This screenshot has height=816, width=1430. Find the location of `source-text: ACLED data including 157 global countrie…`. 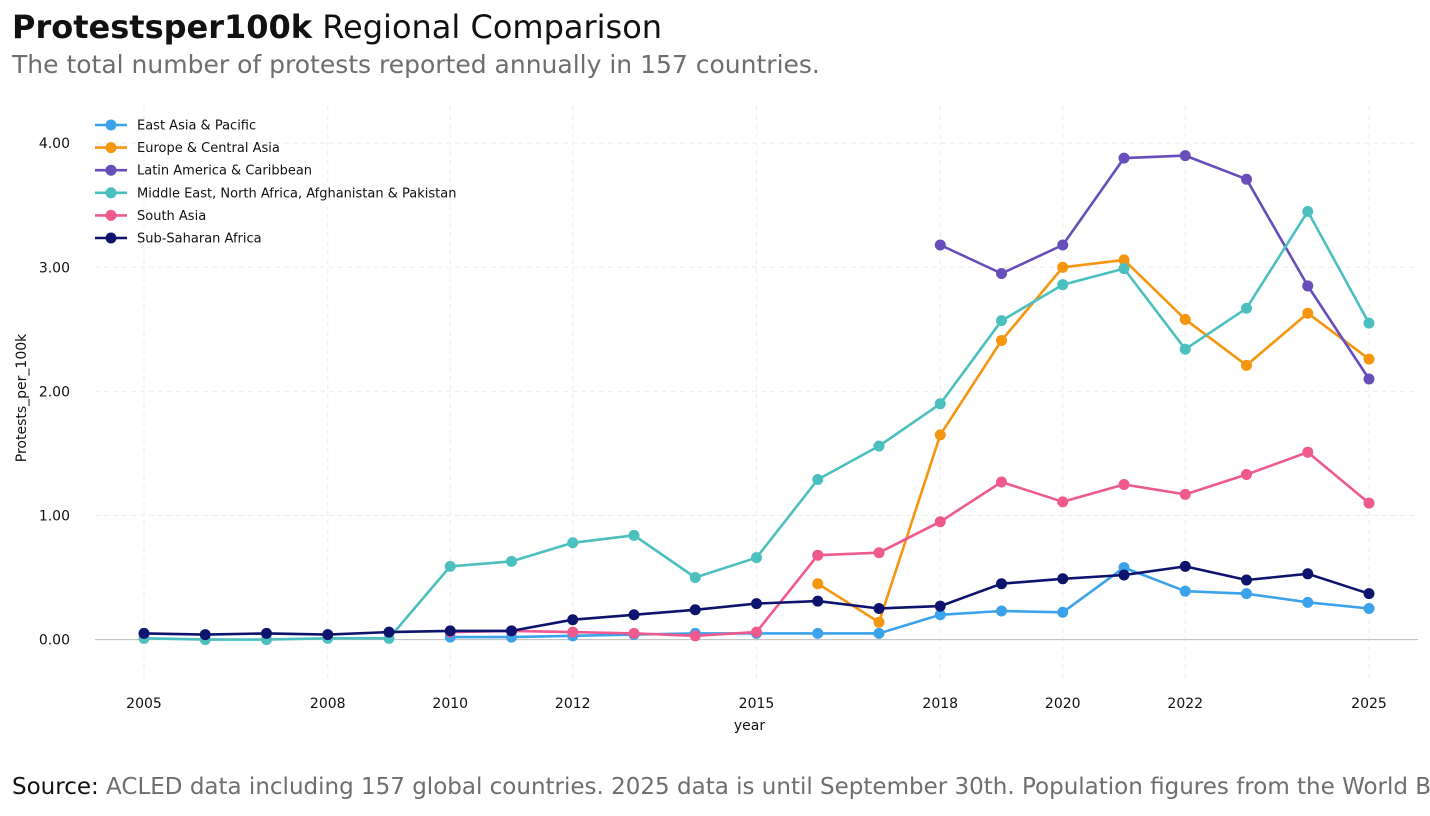

source-text: ACLED data including 157 global countrie… is located at coordinates (764, 787).